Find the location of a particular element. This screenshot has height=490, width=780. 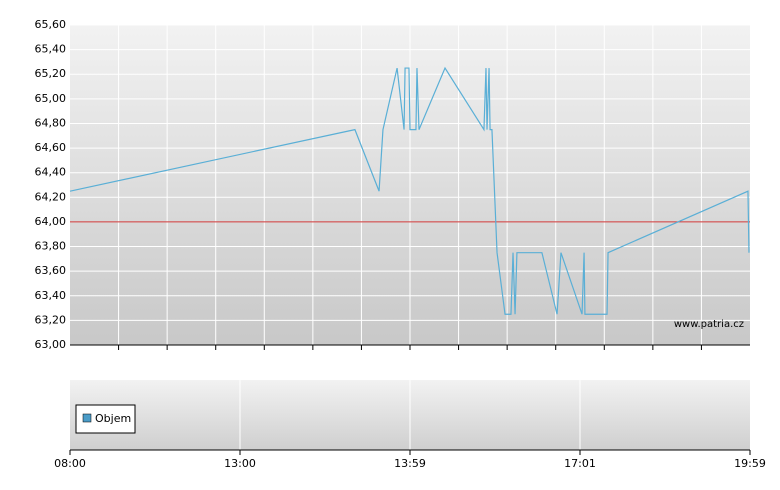

x-tick-label: 17:01 is located at coordinates (580, 463).